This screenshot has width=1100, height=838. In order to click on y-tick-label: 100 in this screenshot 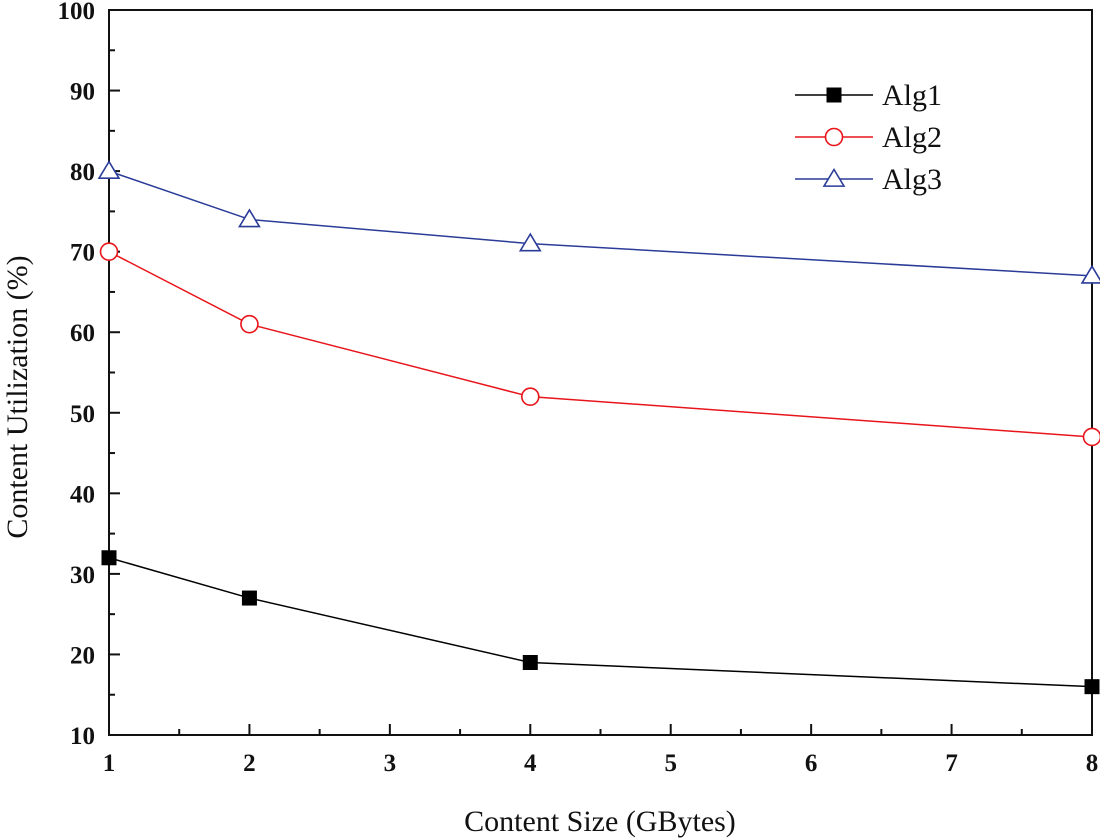, I will do `click(77, 12)`.